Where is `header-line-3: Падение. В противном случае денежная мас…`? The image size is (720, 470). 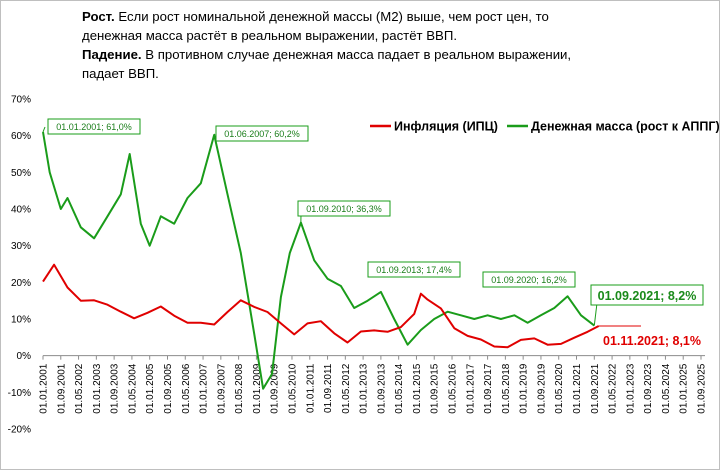
header-line-3: Падение. В противном случае денежная мас… is located at coordinates (326, 54).